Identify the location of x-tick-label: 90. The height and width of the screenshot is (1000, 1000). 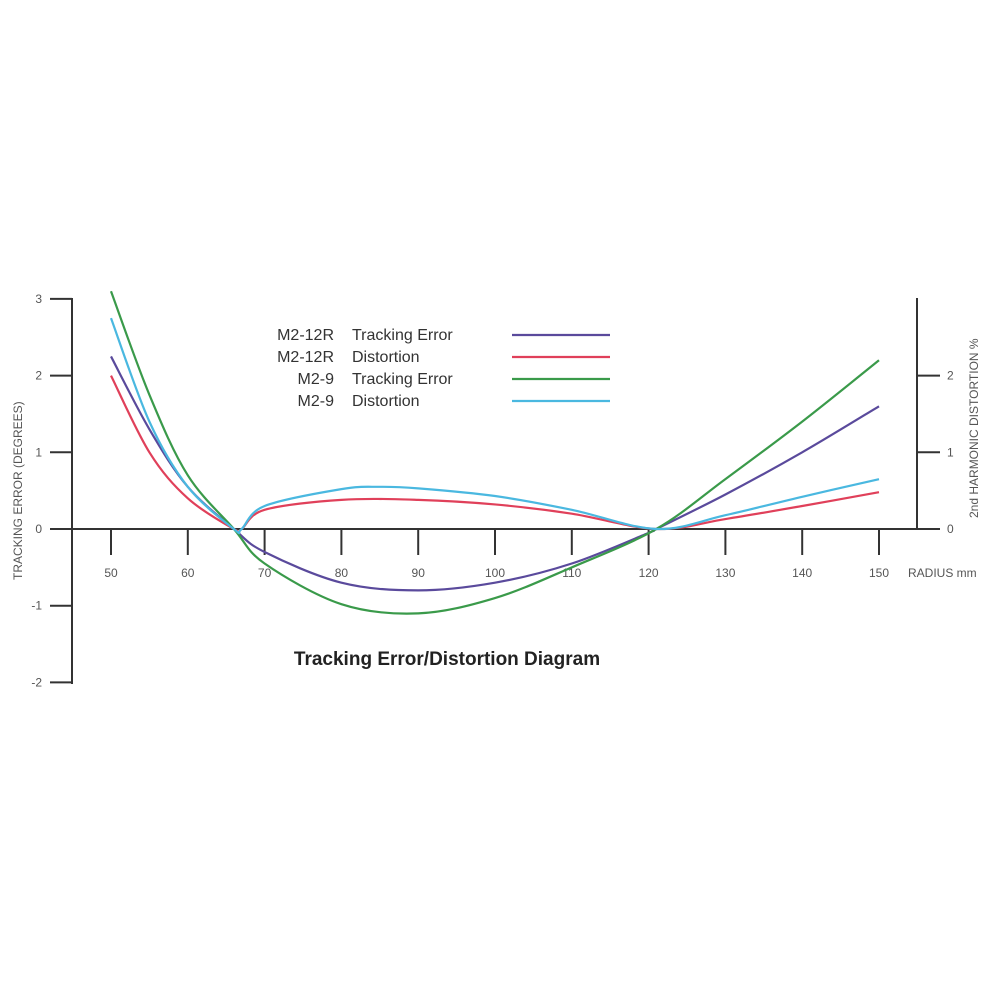
(419, 573).